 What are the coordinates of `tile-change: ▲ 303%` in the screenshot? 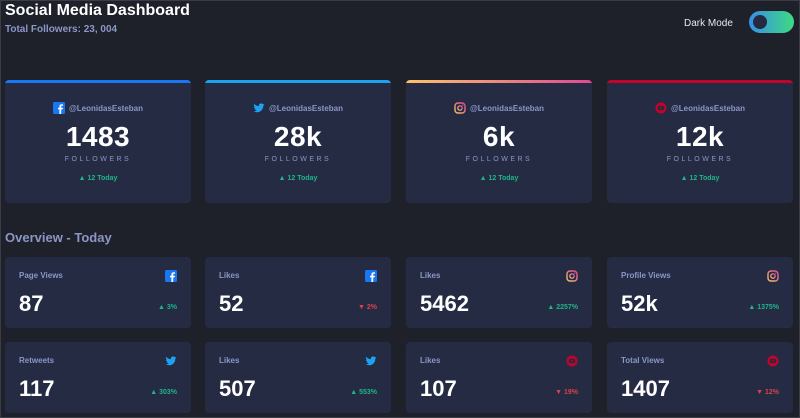 It's located at (163, 392).